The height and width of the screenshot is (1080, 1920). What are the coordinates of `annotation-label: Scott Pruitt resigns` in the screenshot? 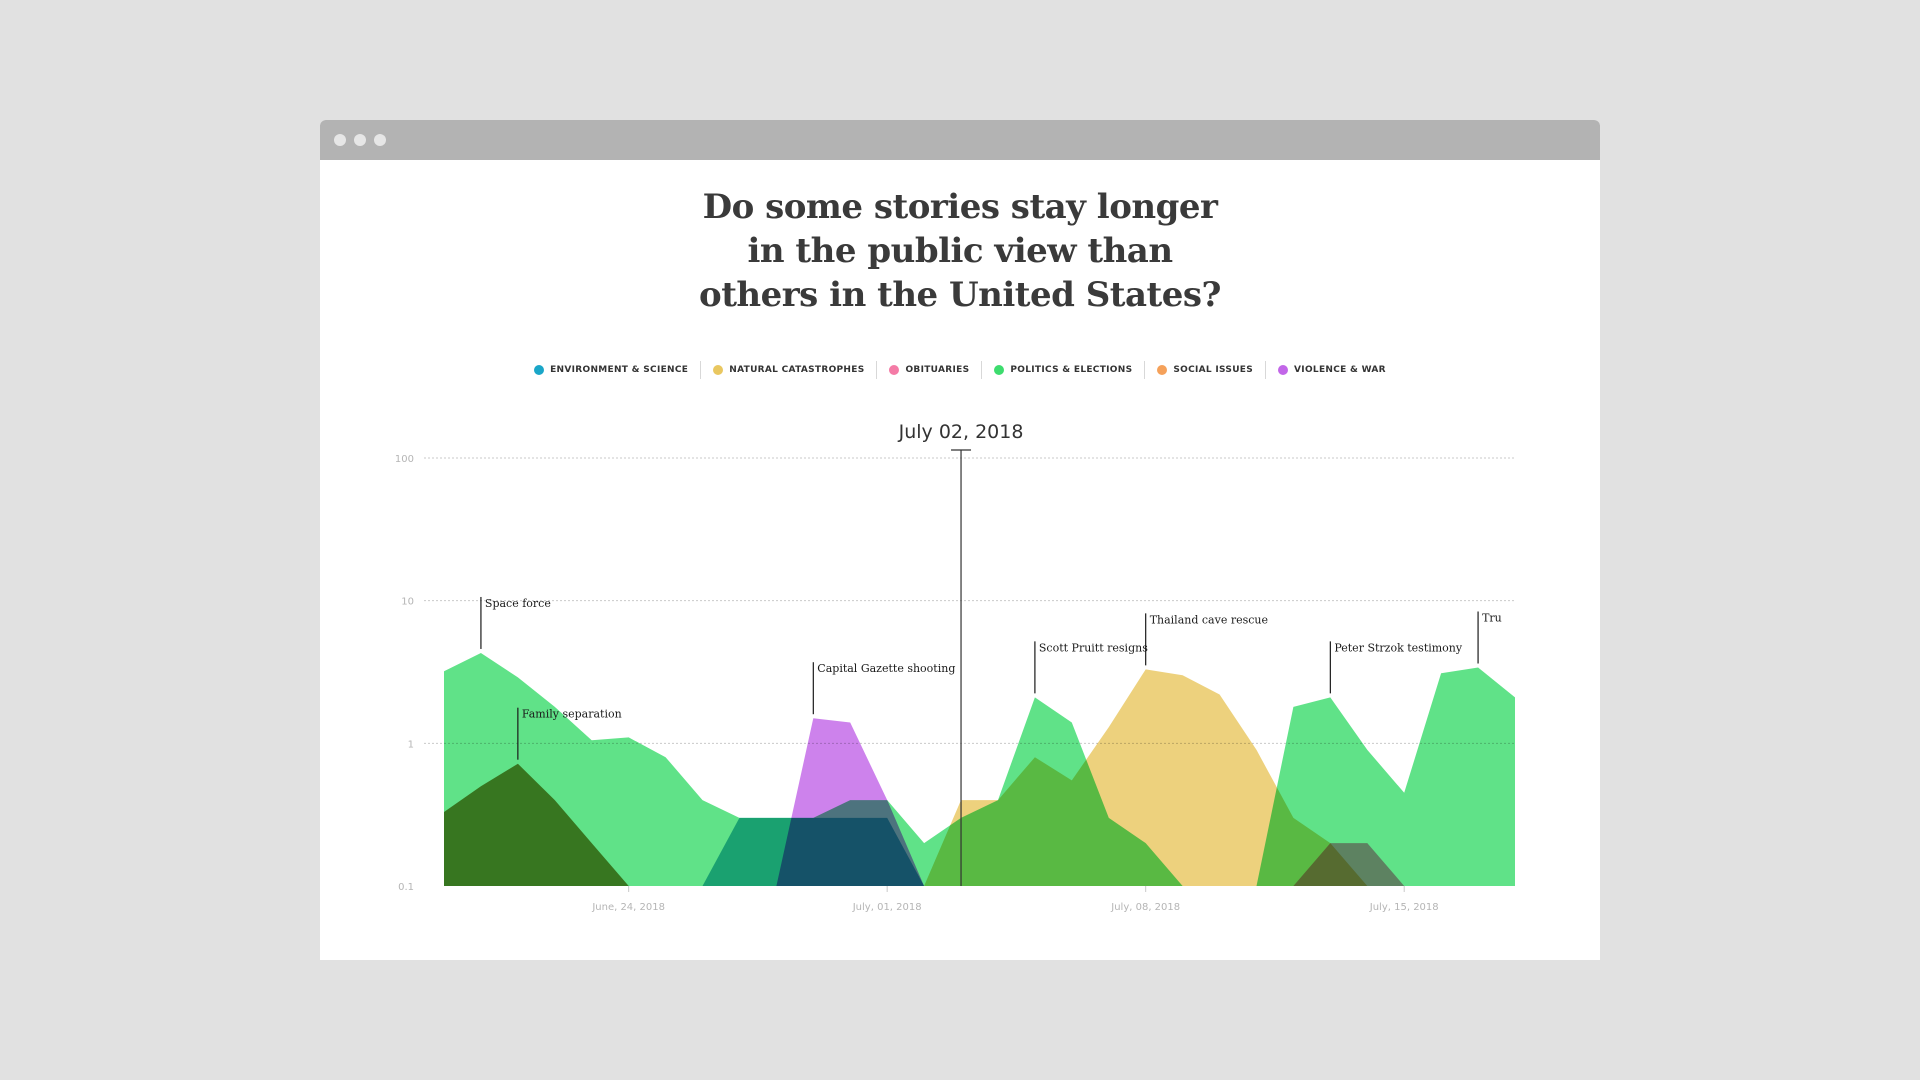 It's located at (1093, 647).